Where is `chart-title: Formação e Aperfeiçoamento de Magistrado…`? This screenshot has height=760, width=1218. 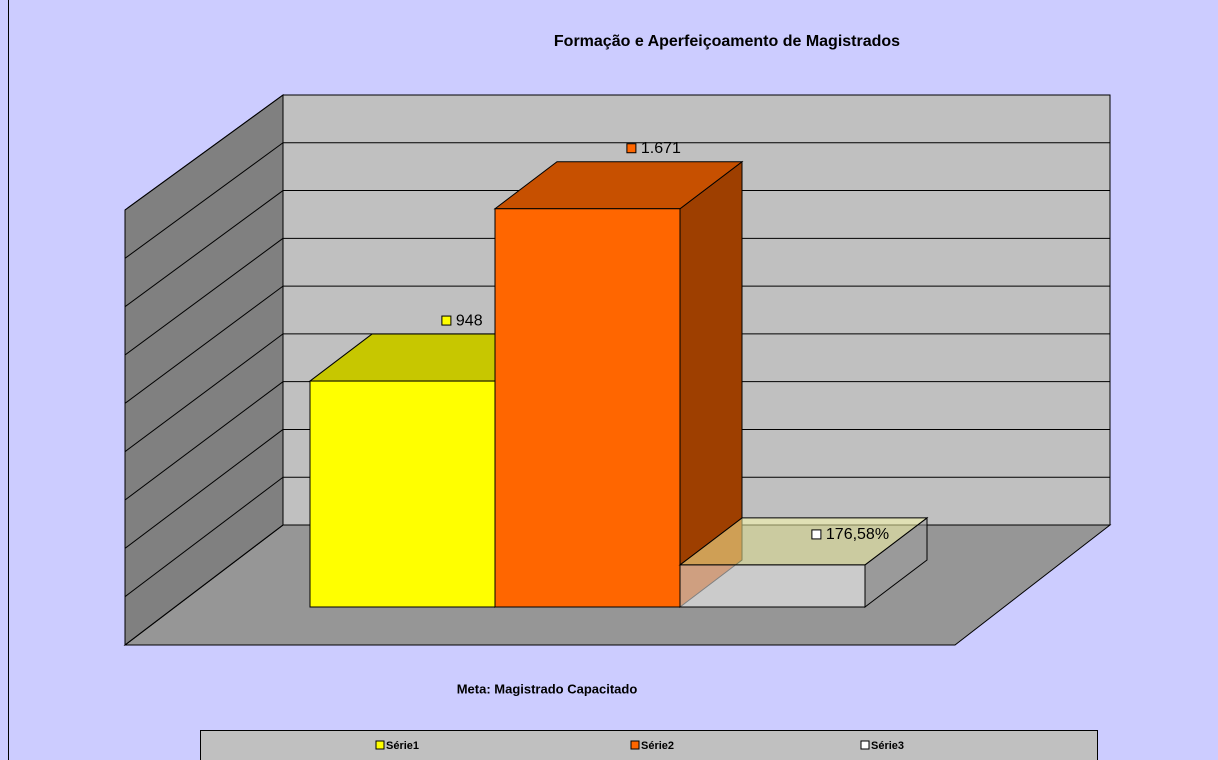
chart-title: Formação e Aperfeiçoamento de Magistrado… is located at coordinates (727, 41).